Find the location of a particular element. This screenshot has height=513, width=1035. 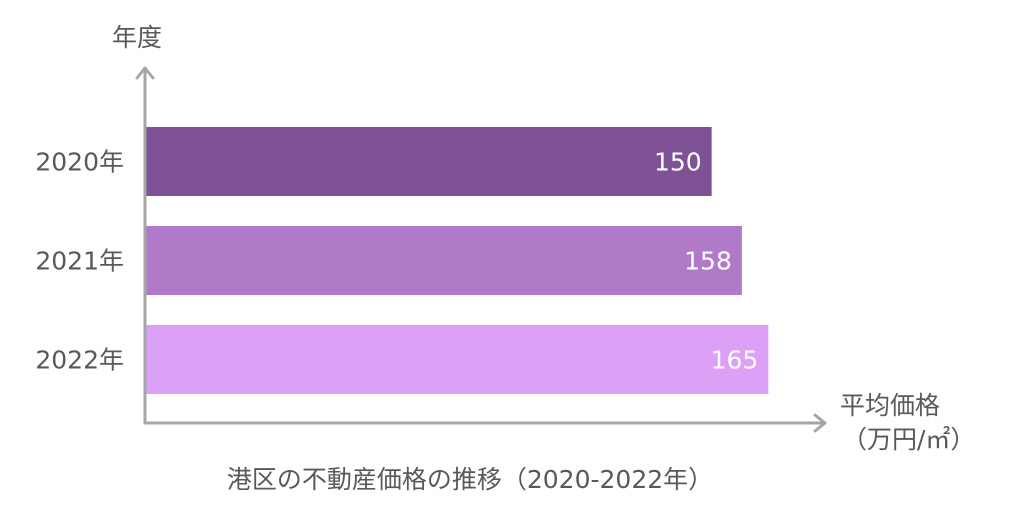

bar-value-label: 150 is located at coordinates (678, 162).